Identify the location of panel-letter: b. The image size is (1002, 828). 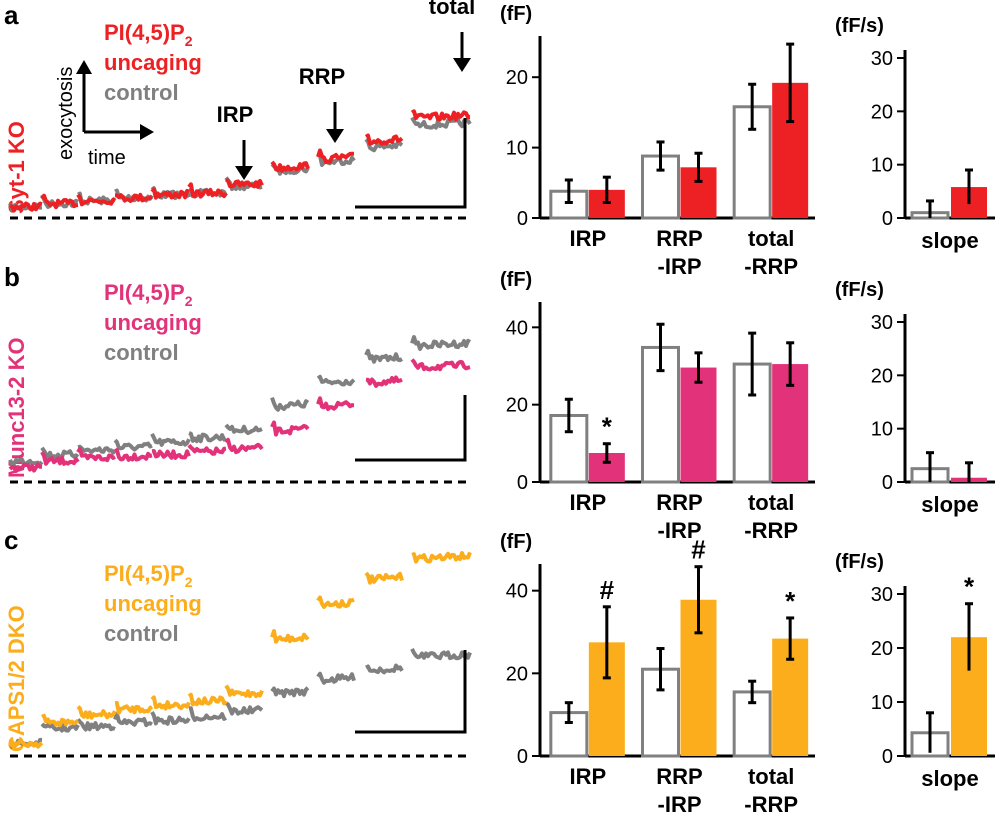
(12, 277).